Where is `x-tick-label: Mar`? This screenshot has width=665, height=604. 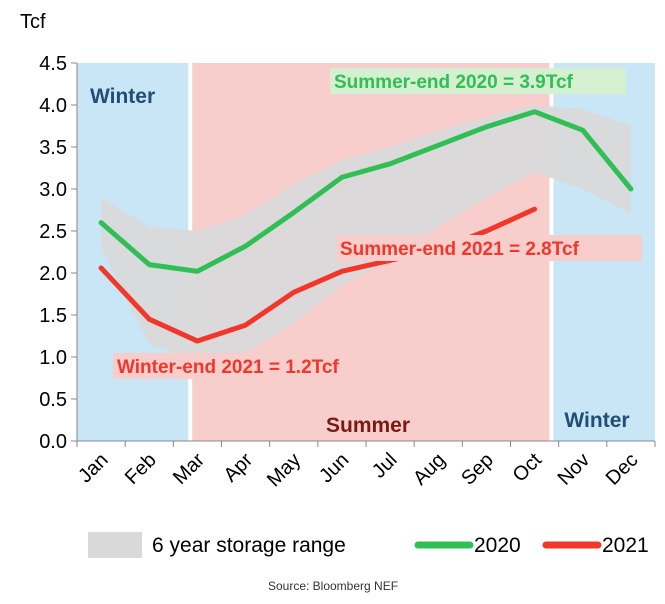
x-tick-label: Mar is located at coordinates (189, 469).